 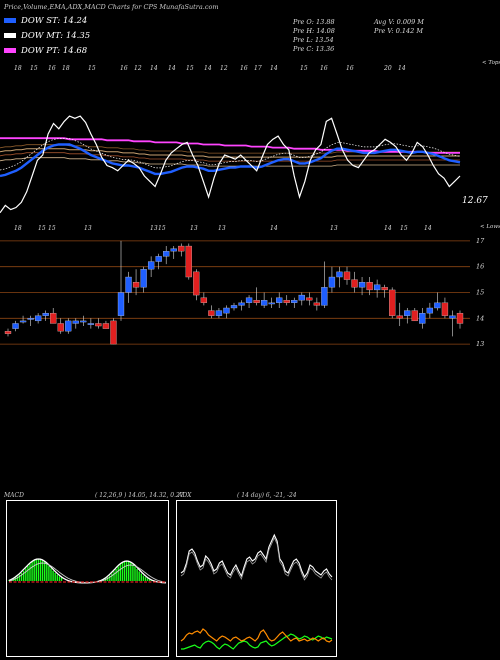 What do you see at coordinates (314, 31) in the screenshot?
I see `stat-pre-high: Pre H: 14.08` at bounding box center [314, 31].